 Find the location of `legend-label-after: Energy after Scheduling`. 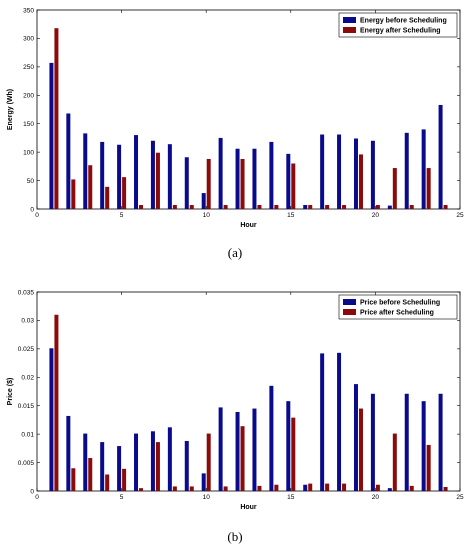

legend-label-after: Energy after Scheduling is located at coordinates (400, 31).